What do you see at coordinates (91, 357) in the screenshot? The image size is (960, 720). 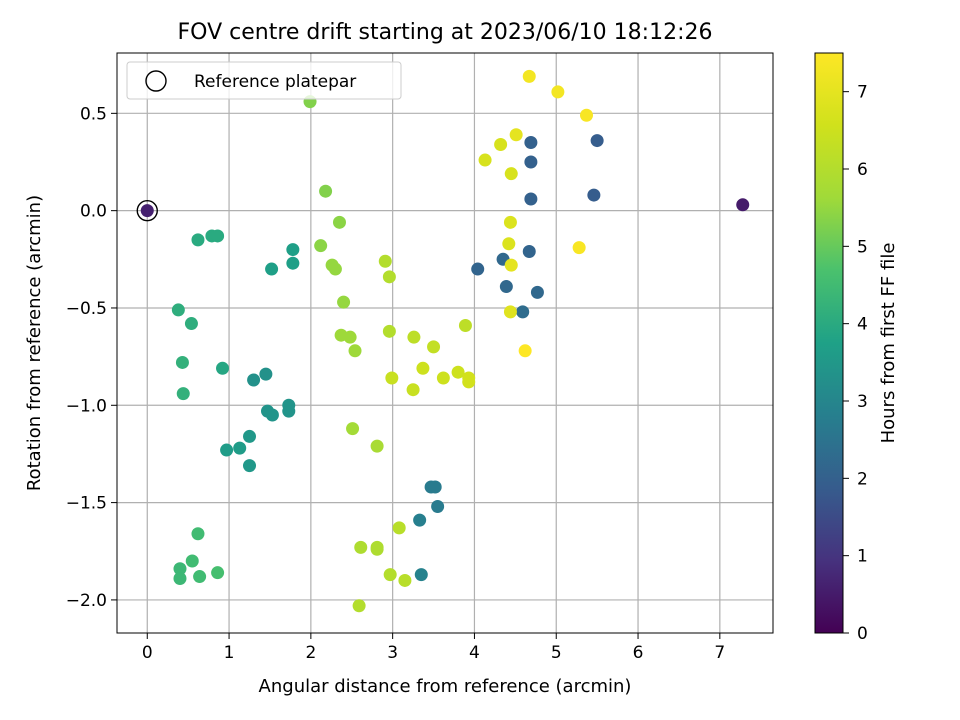 I see `y-axis-ticks: 0.5 0.0 −0.5 −1.0 −1.5 −2.0` at bounding box center [91, 357].